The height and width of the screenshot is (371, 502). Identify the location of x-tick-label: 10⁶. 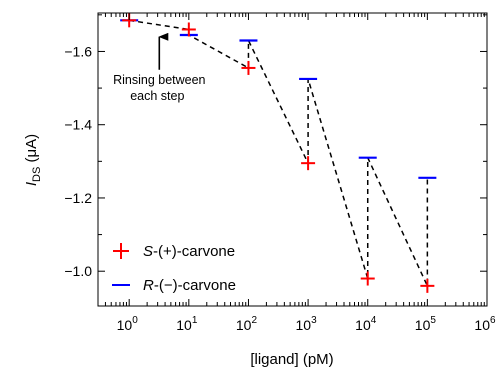
(485, 324).